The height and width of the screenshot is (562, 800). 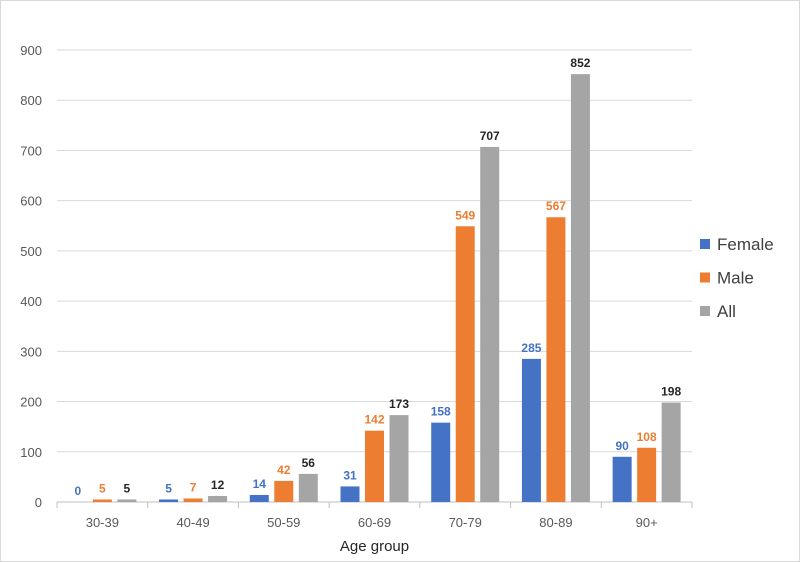 What do you see at coordinates (374, 420) in the screenshot?
I see `data-label: 142` at bounding box center [374, 420].